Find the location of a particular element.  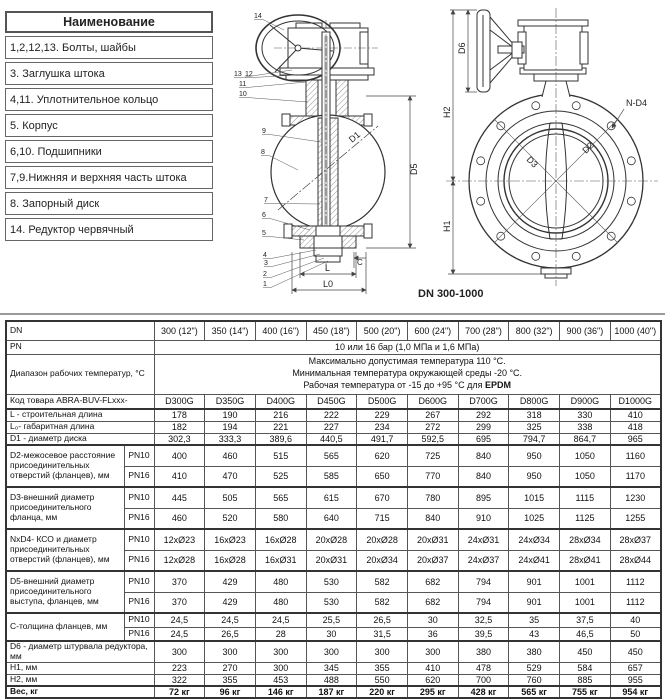

callout-2: 2 is located at coordinates (265, 274).